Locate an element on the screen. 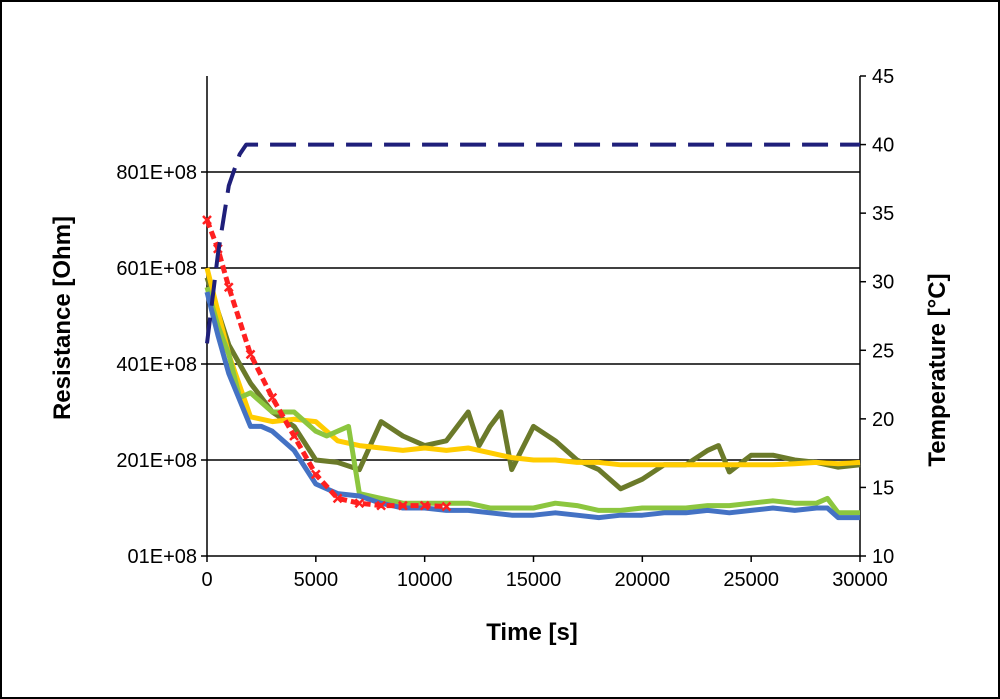 Image resolution: width=1000 pixels, height=699 pixels. y-right-tick-label: 35 is located at coordinates (883, 214).